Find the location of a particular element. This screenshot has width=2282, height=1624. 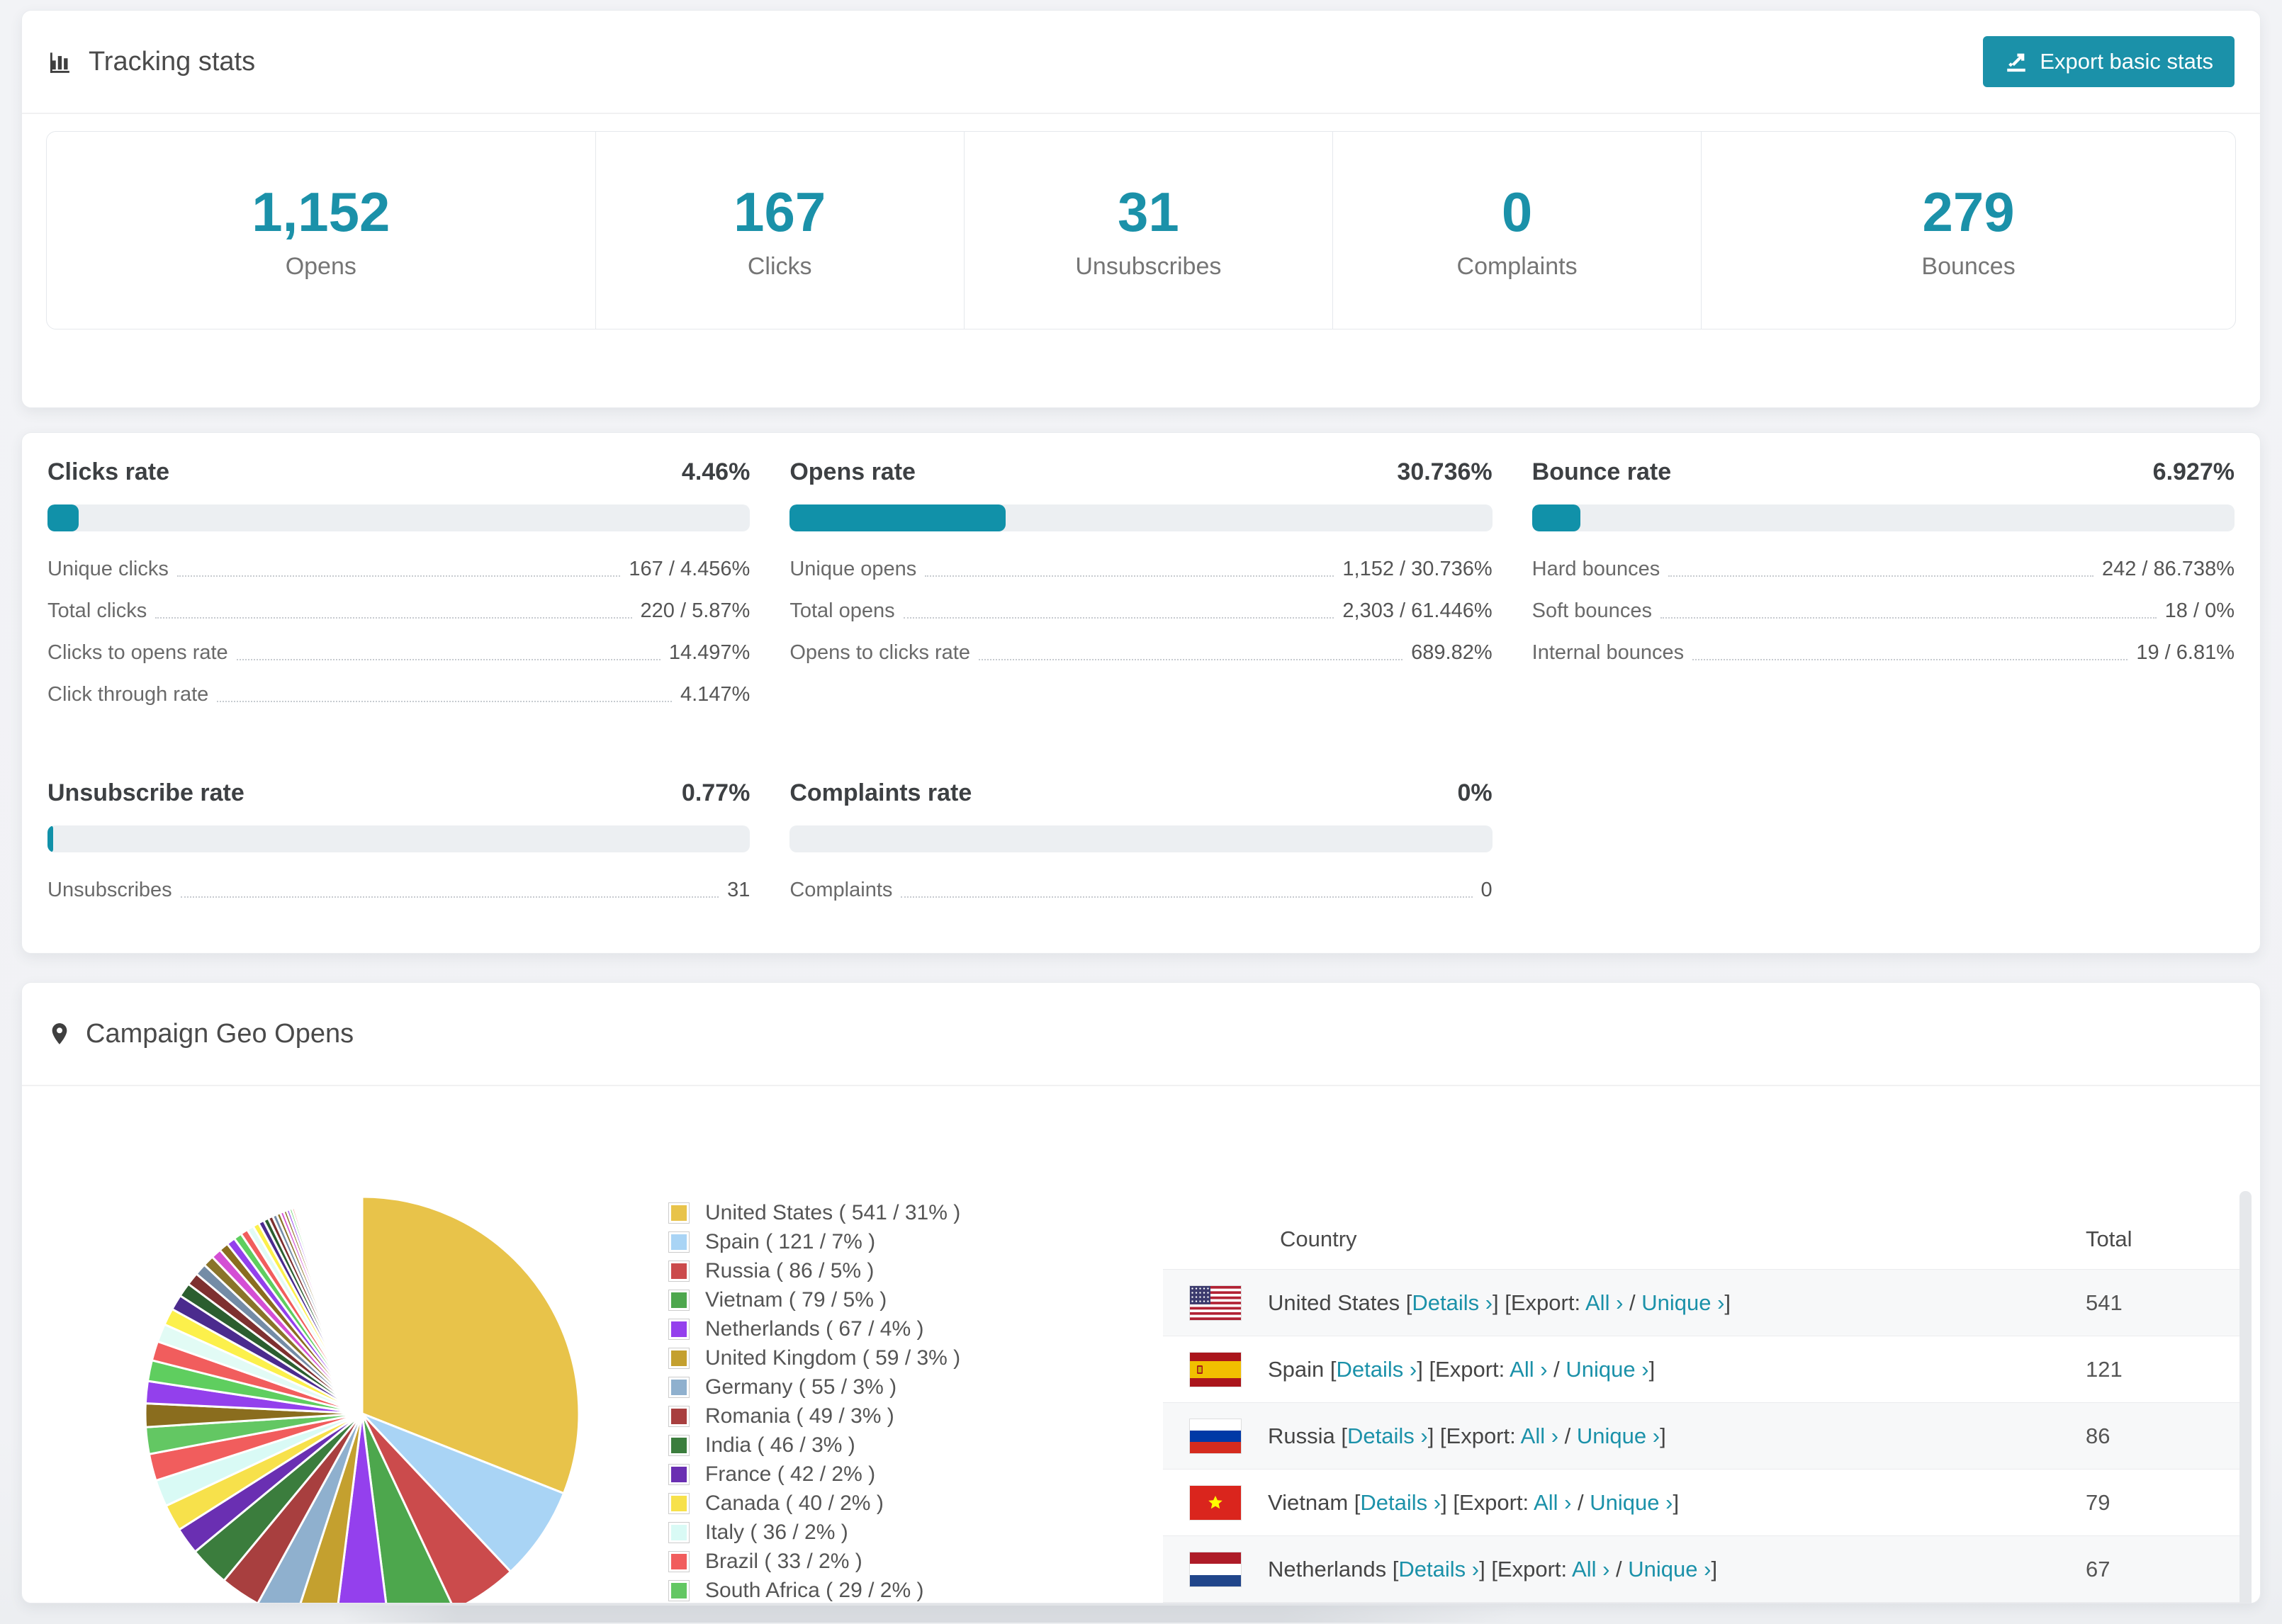

rate-row-value: 689.82% is located at coordinates (1452, 653).